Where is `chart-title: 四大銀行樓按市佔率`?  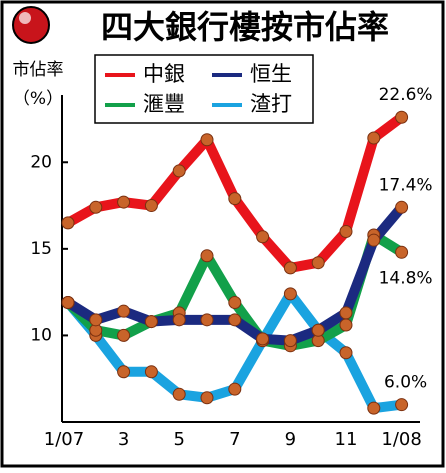 chart-title: 四大銀行樓按市佔率 is located at coordinates (245, 27).